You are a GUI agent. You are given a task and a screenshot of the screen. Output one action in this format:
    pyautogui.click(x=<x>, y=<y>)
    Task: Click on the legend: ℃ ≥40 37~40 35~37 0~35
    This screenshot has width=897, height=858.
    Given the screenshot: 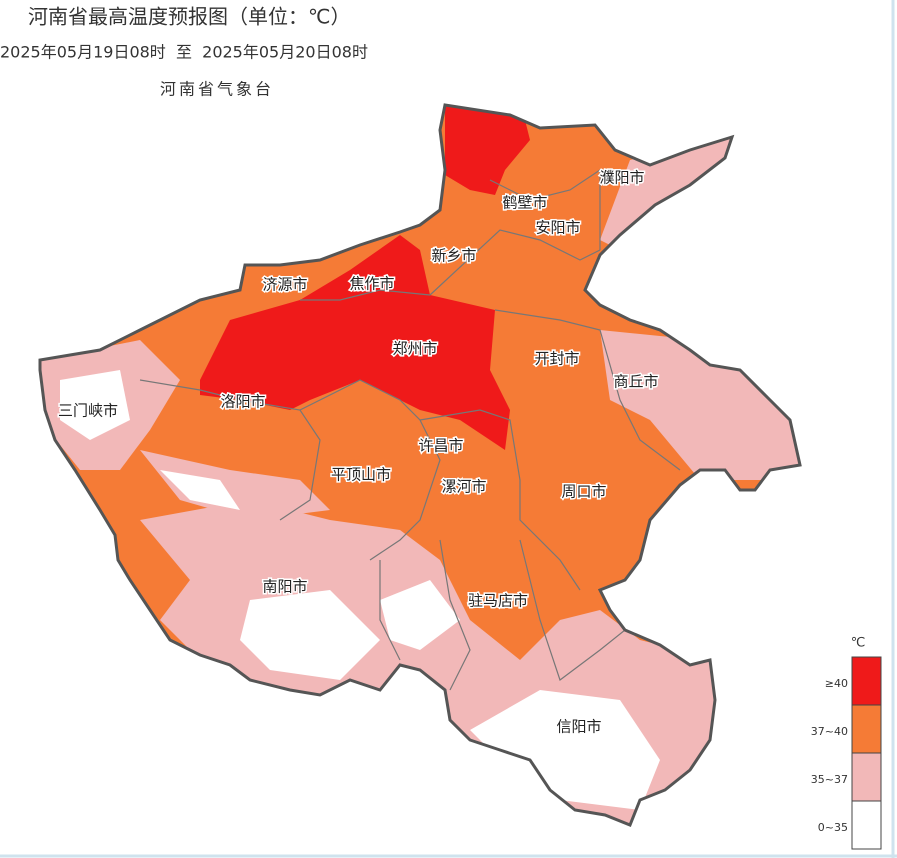 What is the action you would take?
    pyautogui.click(x=846, y=743)
    